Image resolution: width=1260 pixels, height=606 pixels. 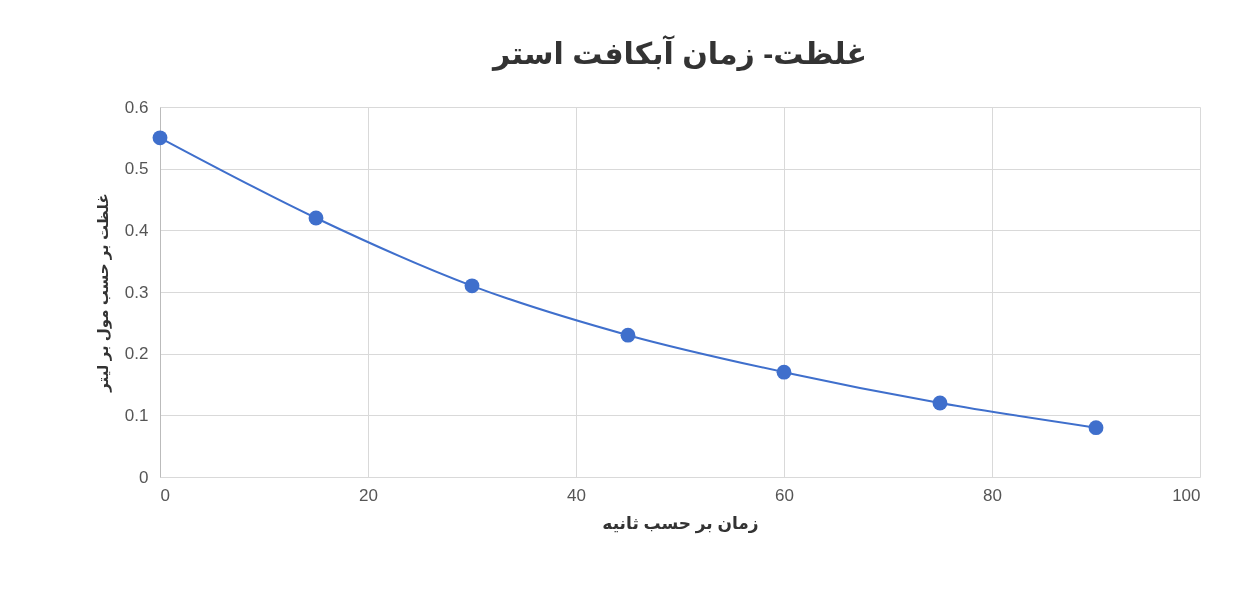 I want to click on x-tick-label: 60, so click(x=784, y=495).